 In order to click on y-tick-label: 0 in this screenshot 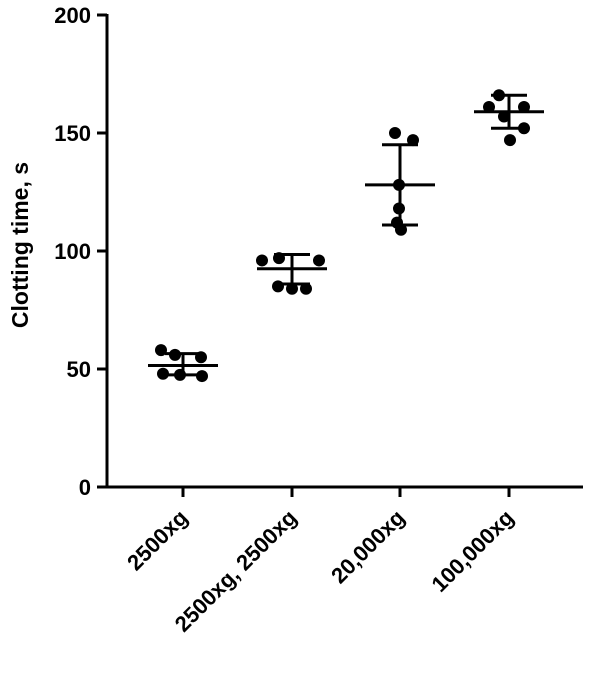, I will do `click(85, 487)`.